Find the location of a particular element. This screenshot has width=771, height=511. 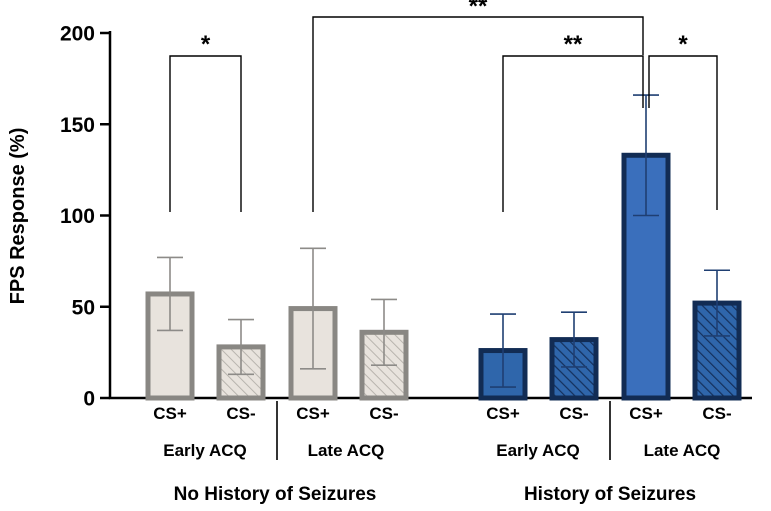

y-tick-label: 200 is located at coordinates (77, 34).